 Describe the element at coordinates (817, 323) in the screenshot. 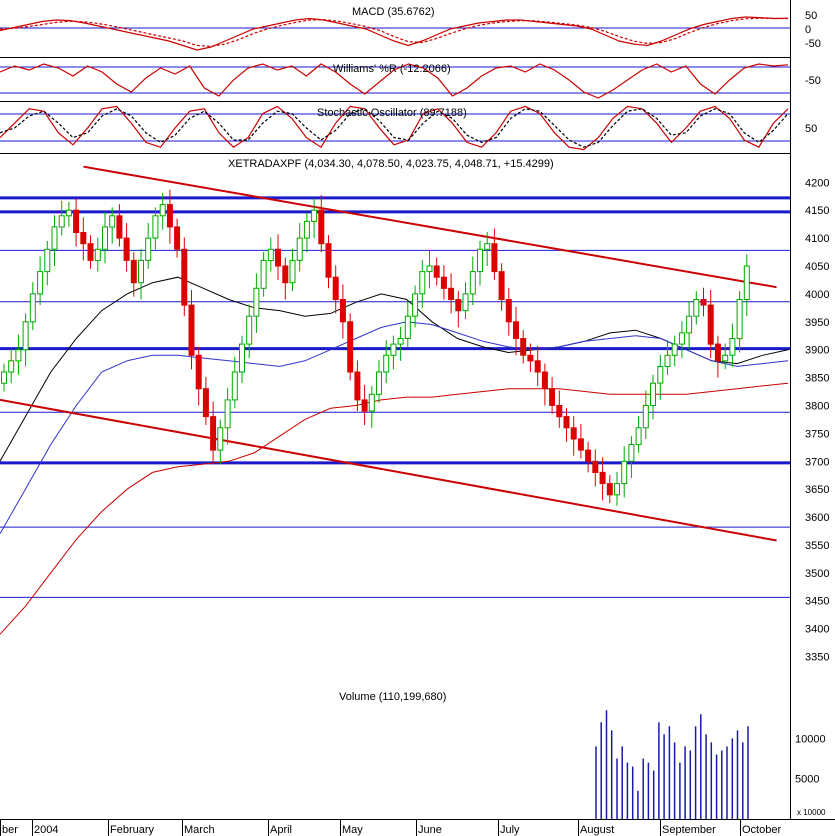

I see `price-tick-label: 3950` at that location.